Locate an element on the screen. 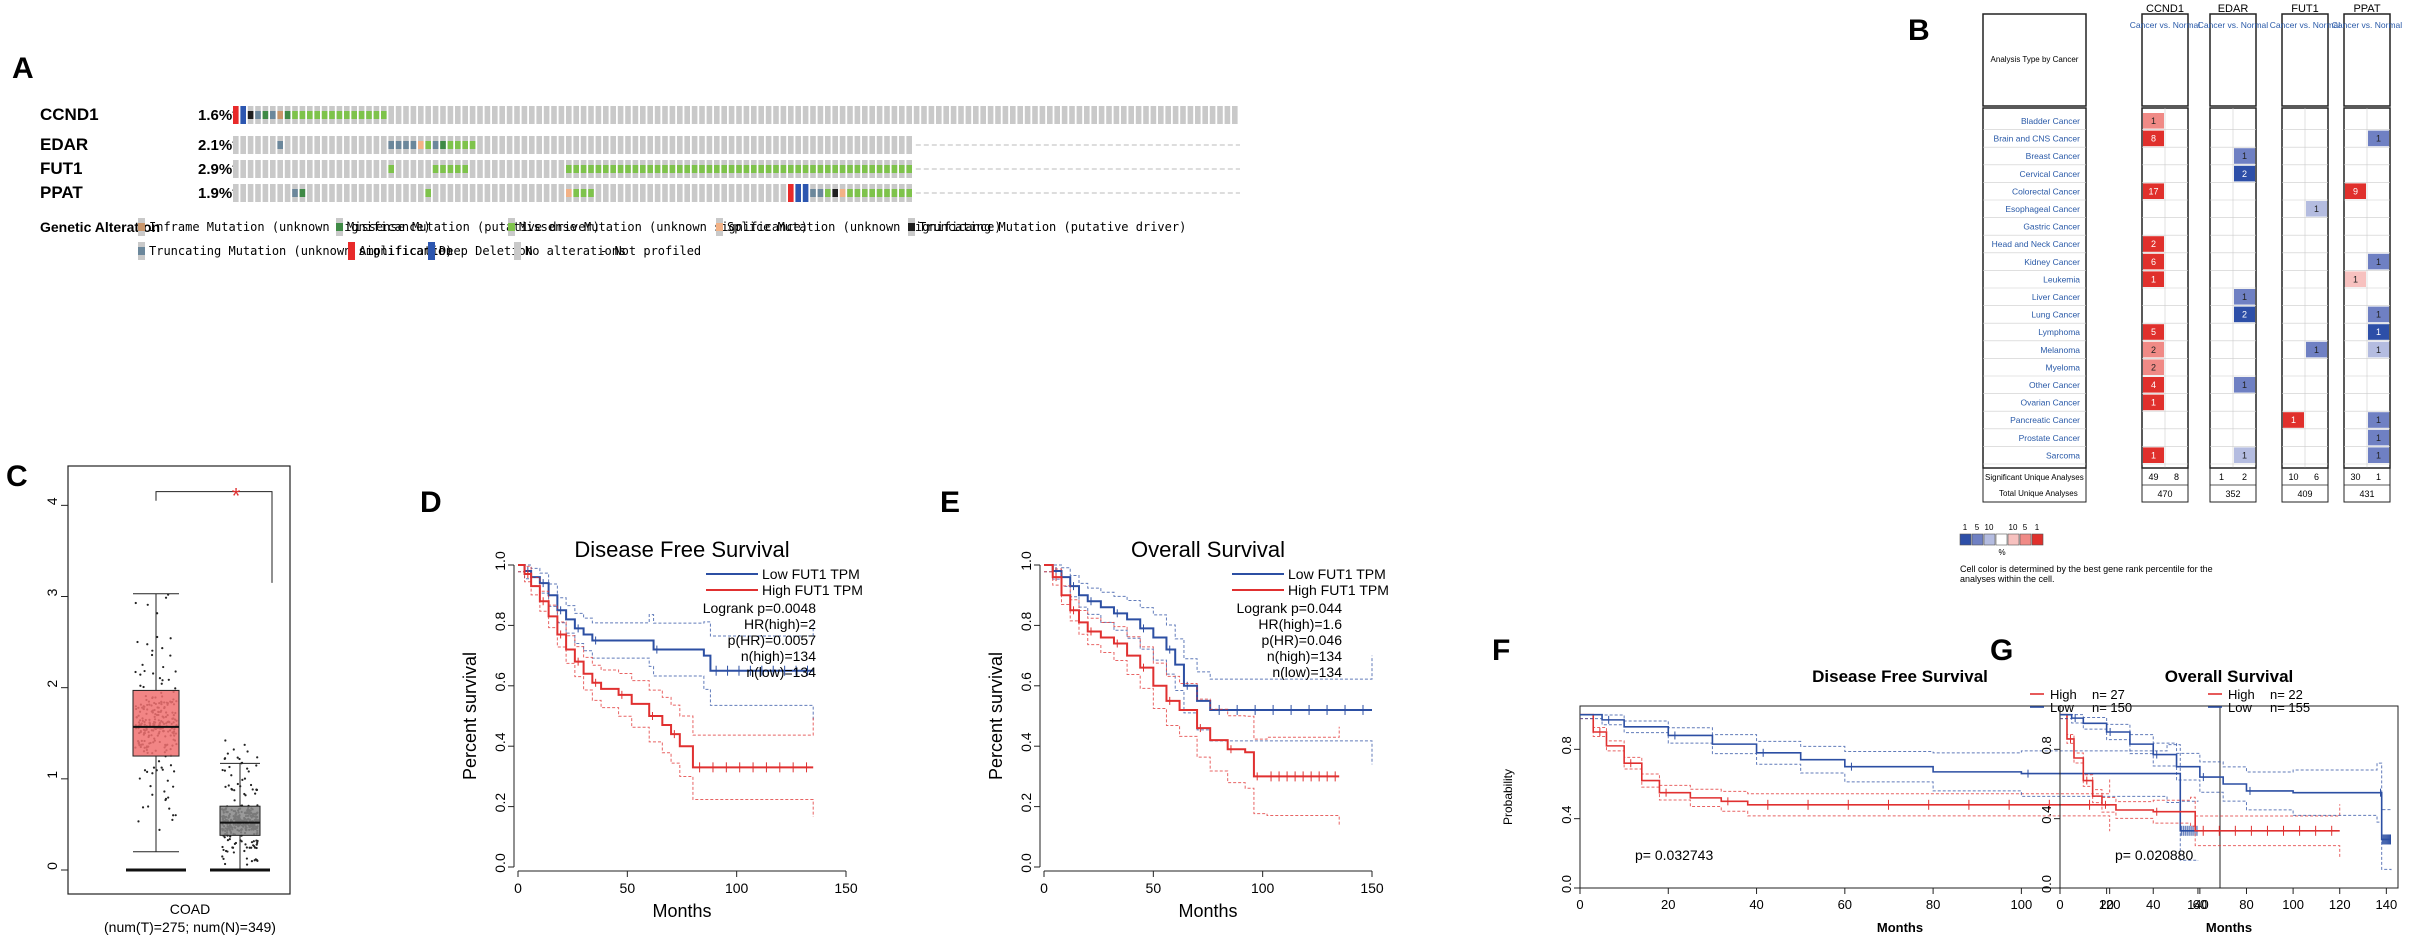 This screenshot has width=2410, height=949. chart-title: Disease Free Survival is located at coordinates (1900, 676).